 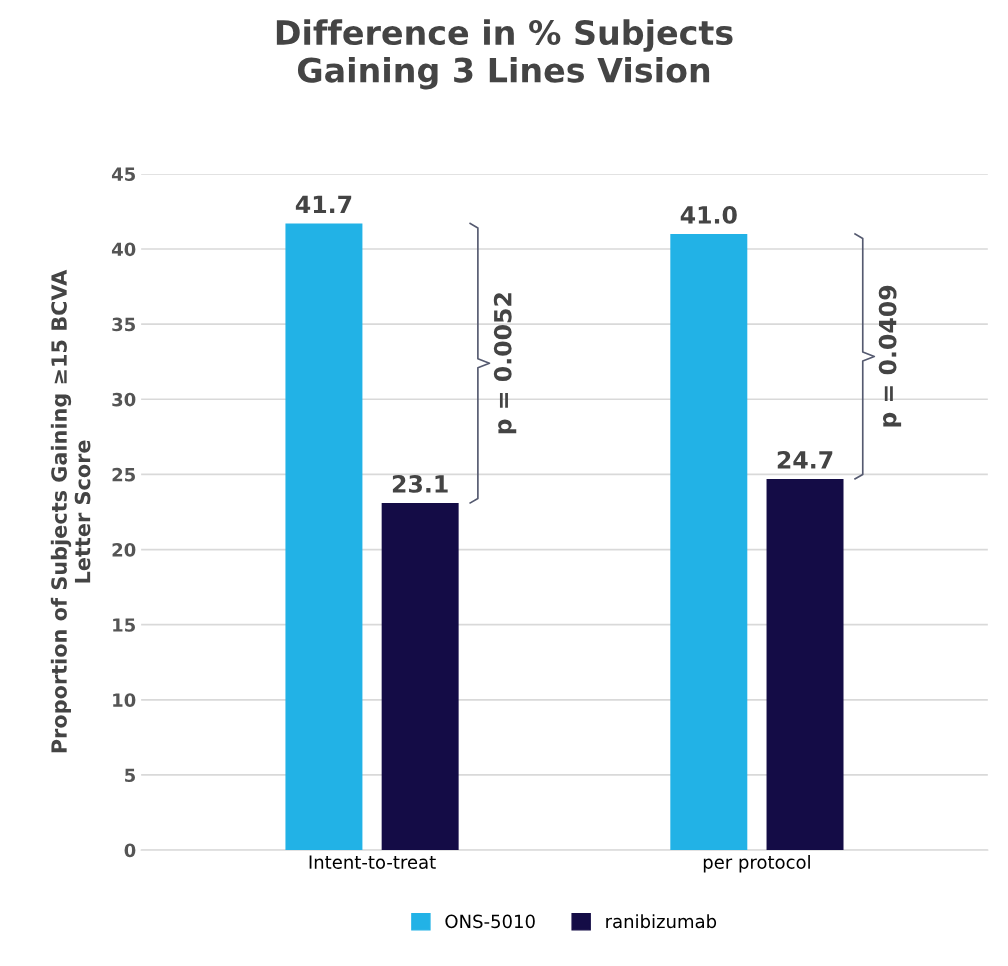 I want to click on y-tick-label: 0, so click(x=130, y=850).